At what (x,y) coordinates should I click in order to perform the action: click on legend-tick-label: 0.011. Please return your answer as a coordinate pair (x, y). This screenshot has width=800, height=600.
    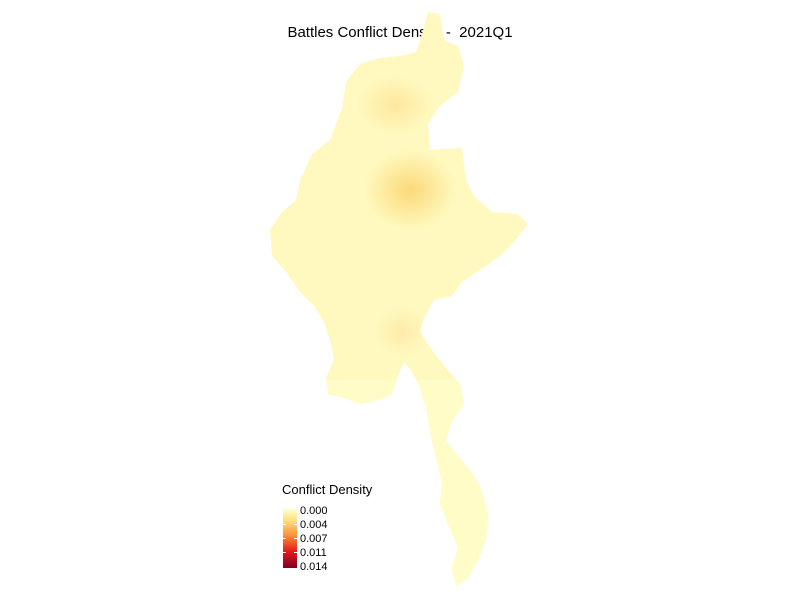
    Looking at the image, I should click on (313, 553).